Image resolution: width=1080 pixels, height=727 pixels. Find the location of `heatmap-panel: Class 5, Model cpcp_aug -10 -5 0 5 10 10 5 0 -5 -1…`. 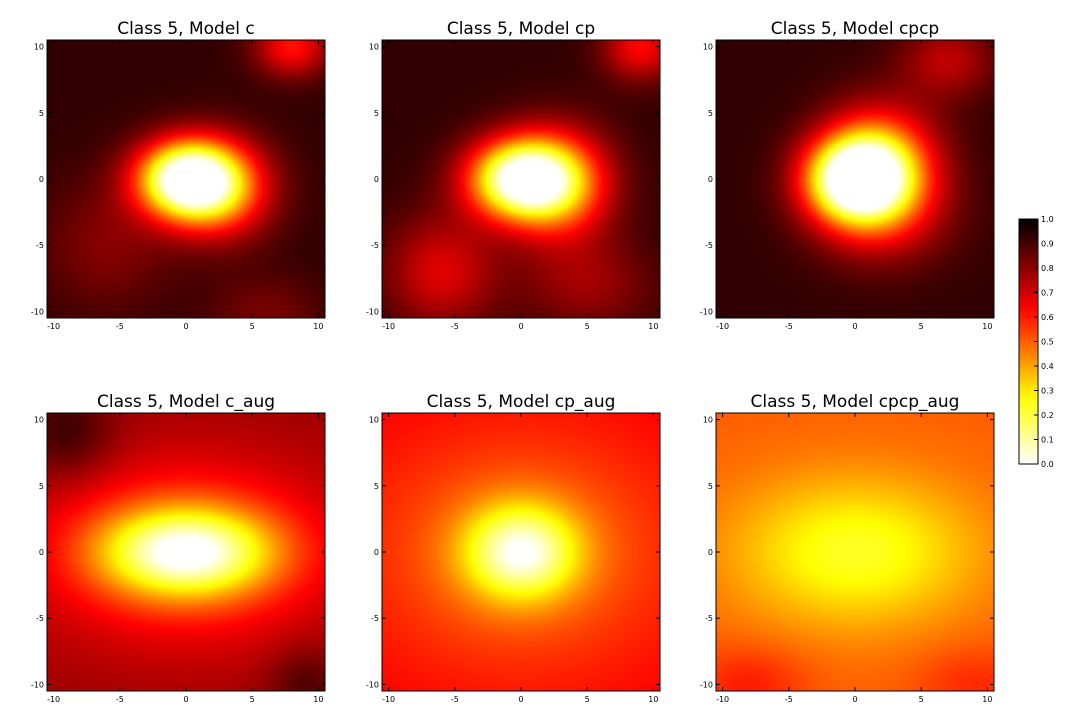

heatmap-panel: Class 5, Model cpcp_aug -10 -5 0 5 10 10 5 0 -5 -1… is located at coordinates (847, 548).